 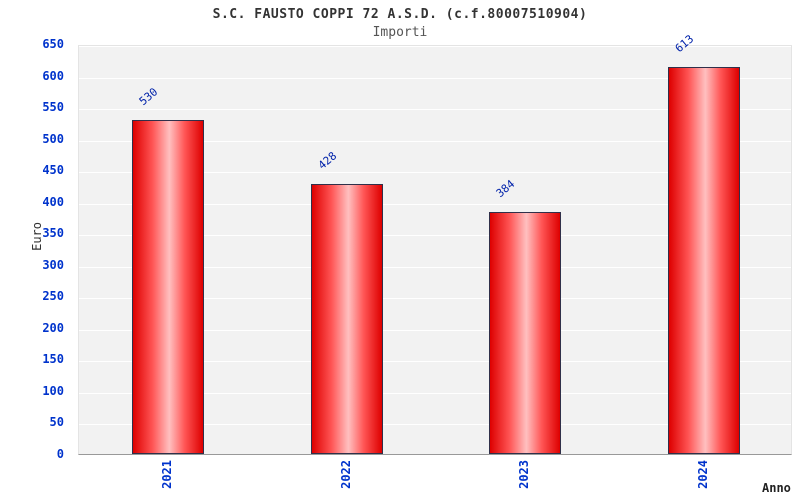 What do you see at coordinates (53, 138) in the screenshot?
I see `y-tick-label: 500` at bounding box center [53, 138].